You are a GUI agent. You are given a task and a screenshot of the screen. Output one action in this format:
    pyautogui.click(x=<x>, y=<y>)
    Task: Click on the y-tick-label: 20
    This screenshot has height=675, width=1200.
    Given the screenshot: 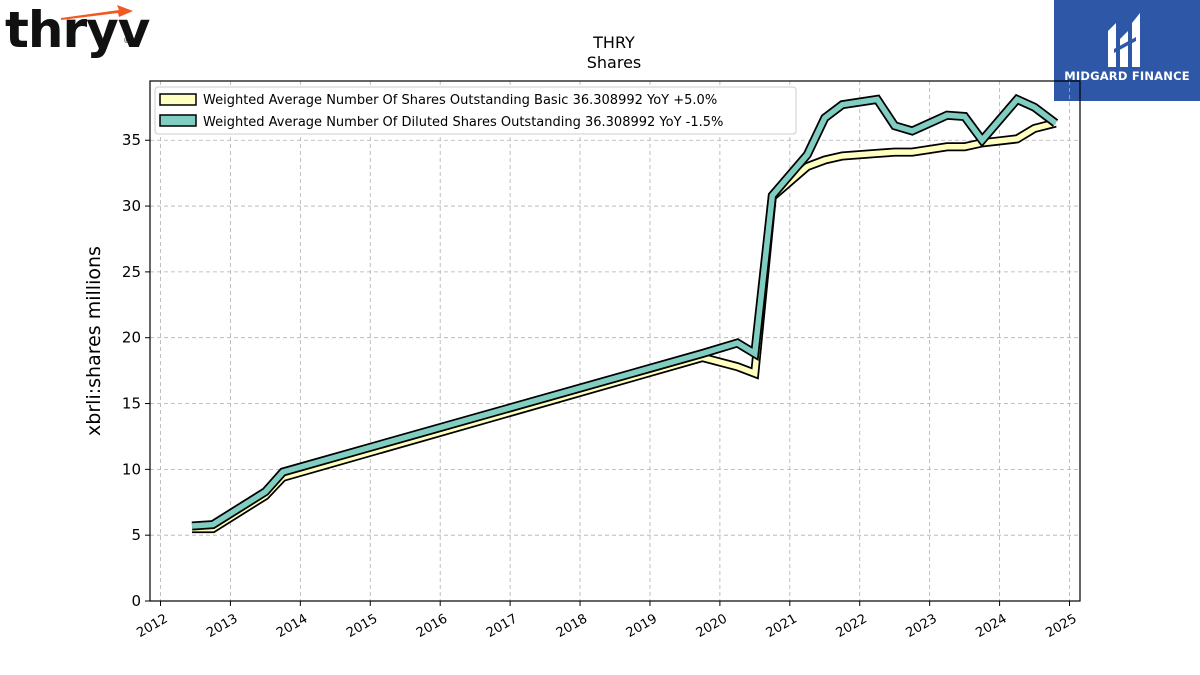 What is the action you would take?
    pyautogui.click(x=131, y=338)
    